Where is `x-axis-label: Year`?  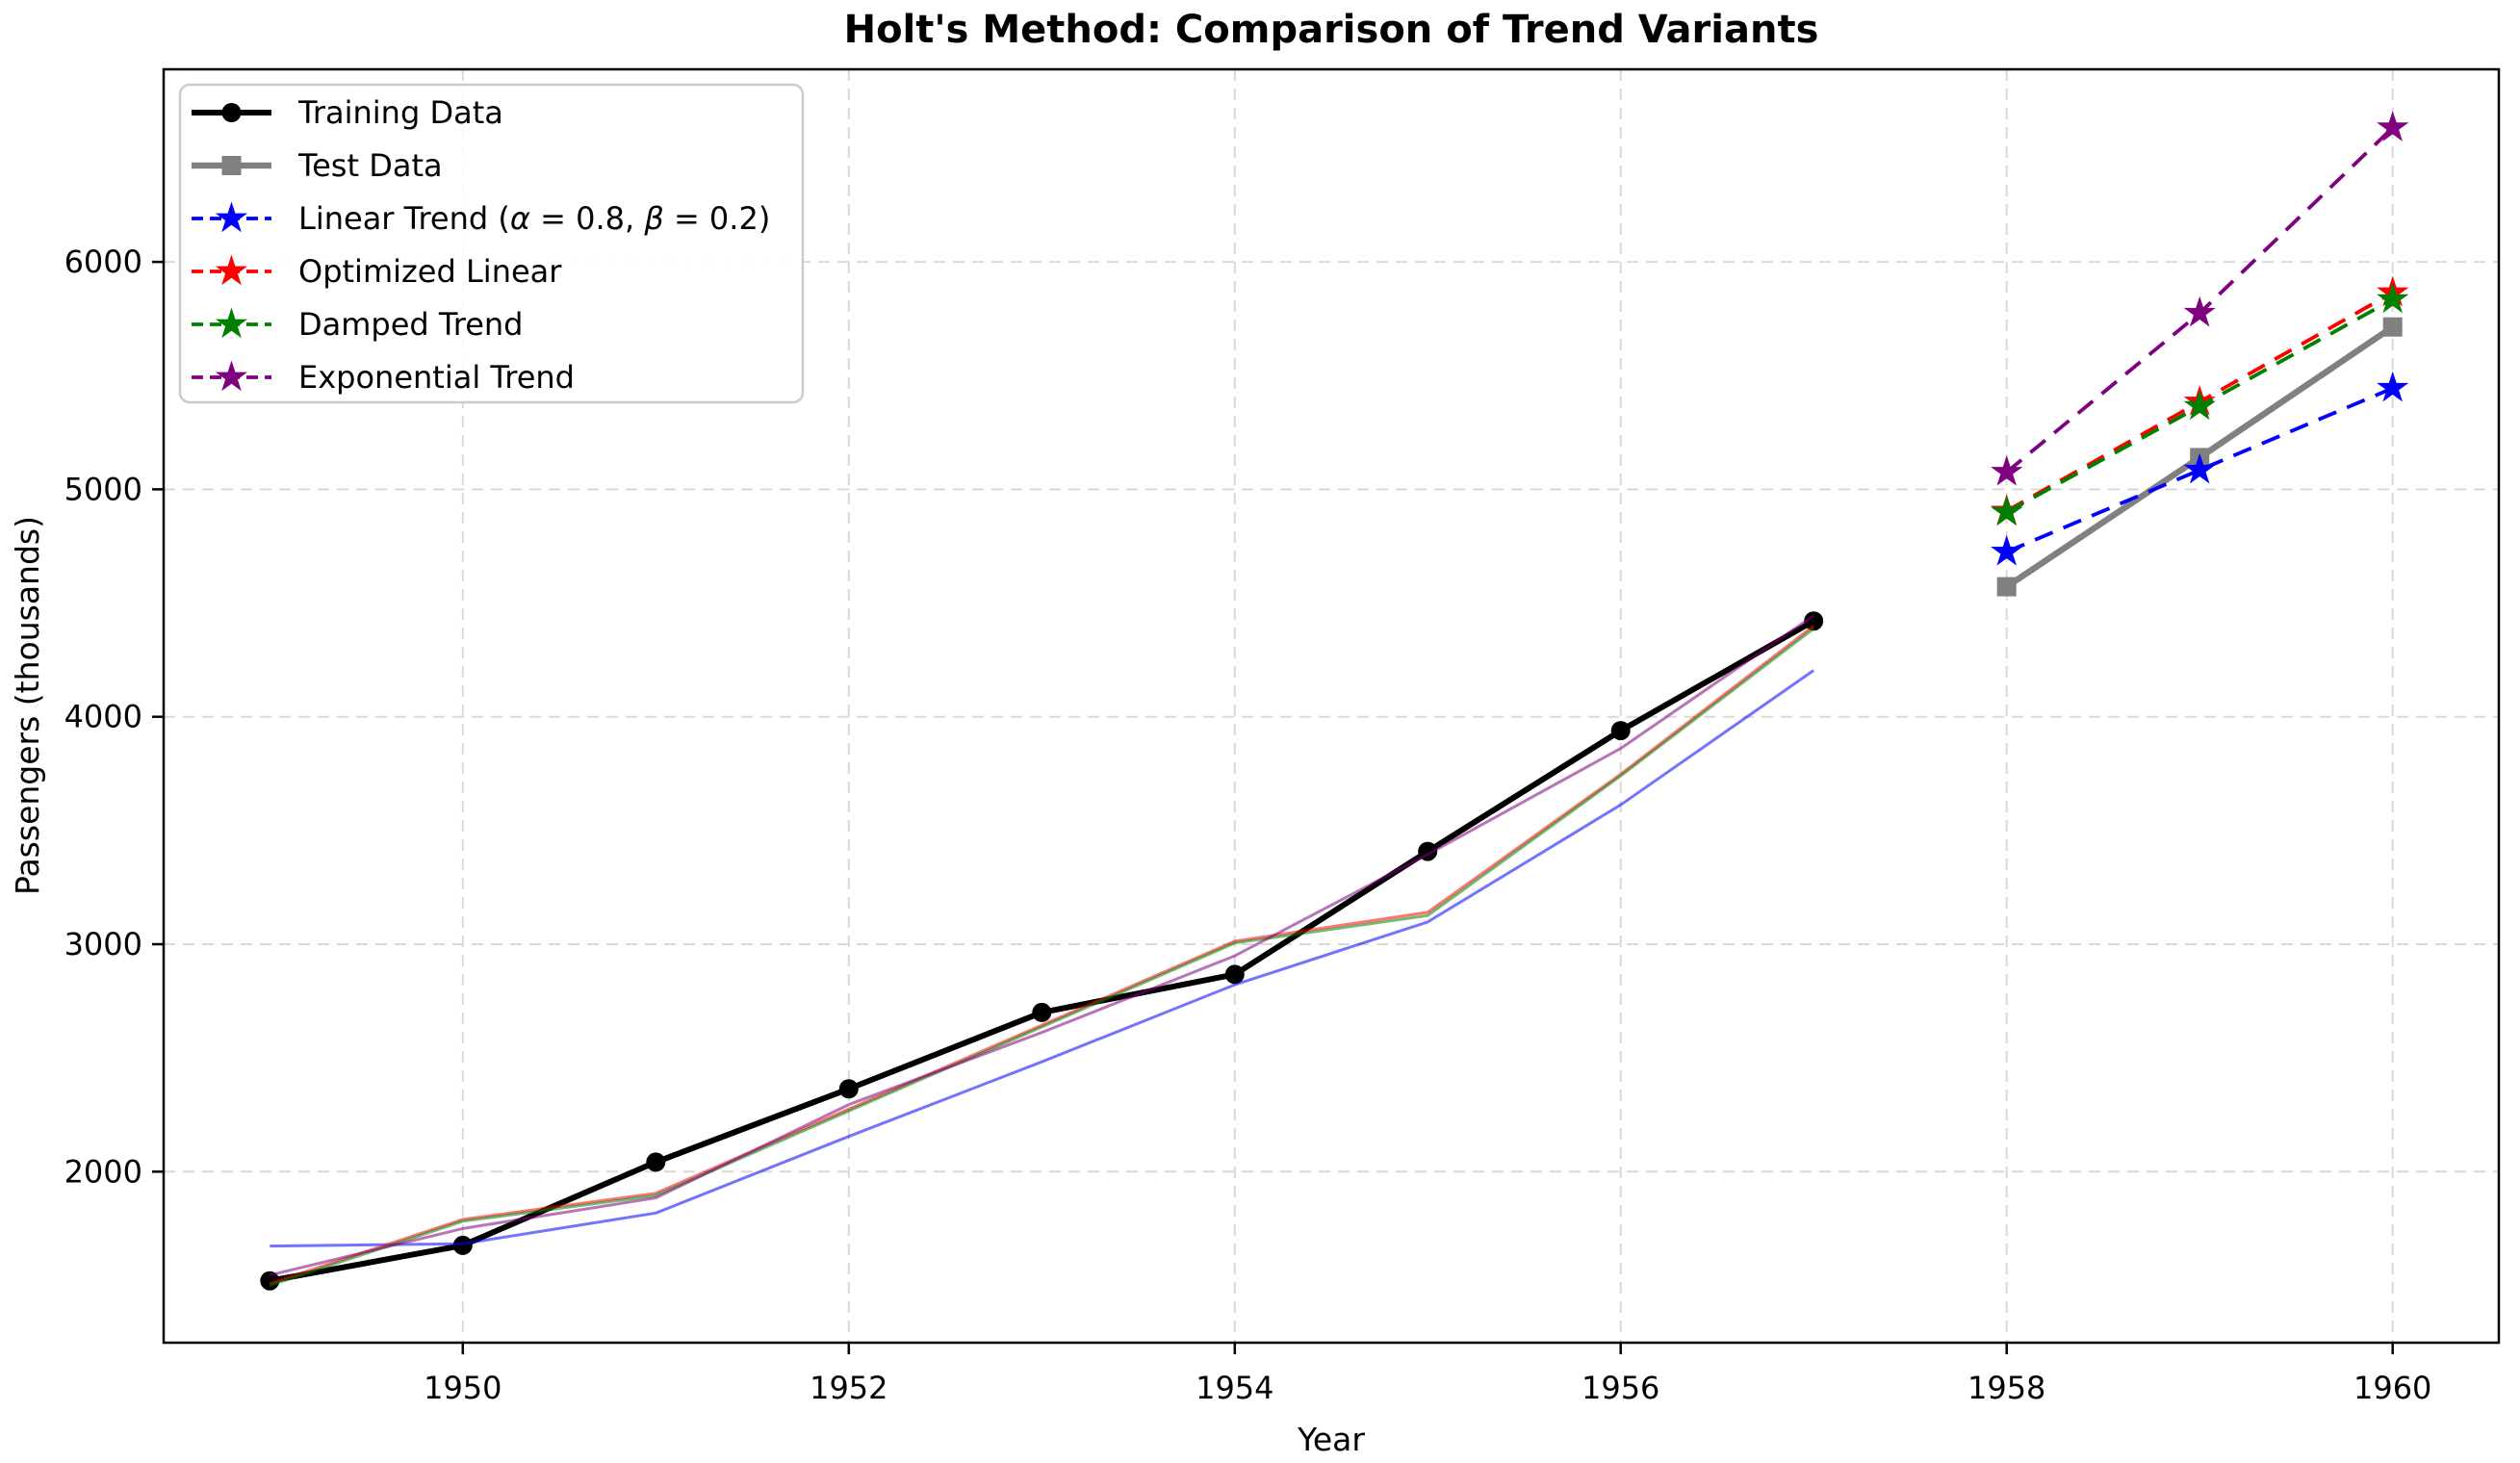
x-axis-label: Year is located at coordinates (1331, 1439).